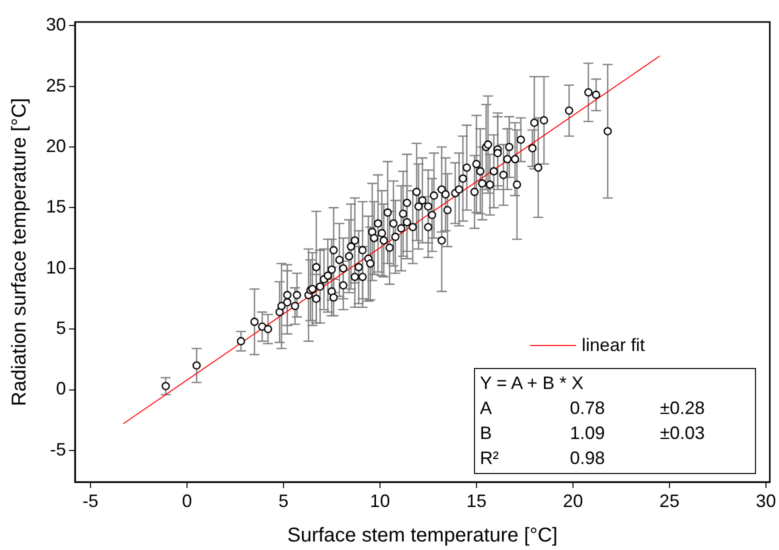 Image resolution: width=779 pixels, height=550 pixels. What do you see at coordinates (56, 267) in the screenshot?
I see `y-tick-label: 10` at bounding box center [56, 267].